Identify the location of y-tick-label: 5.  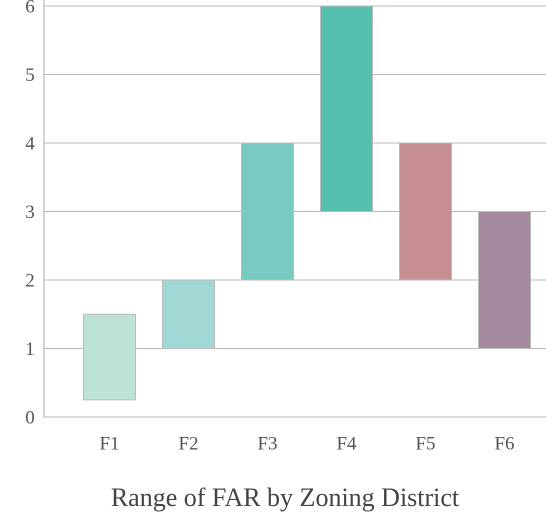
(30, 75).